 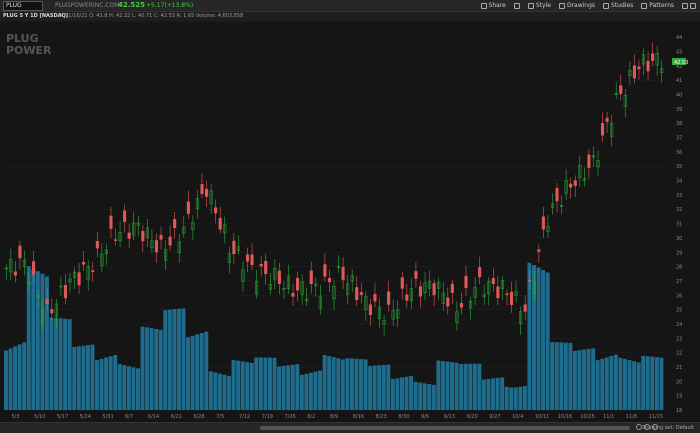 I want to click on symbol-input: PLUG, so click(x=23, y=6).